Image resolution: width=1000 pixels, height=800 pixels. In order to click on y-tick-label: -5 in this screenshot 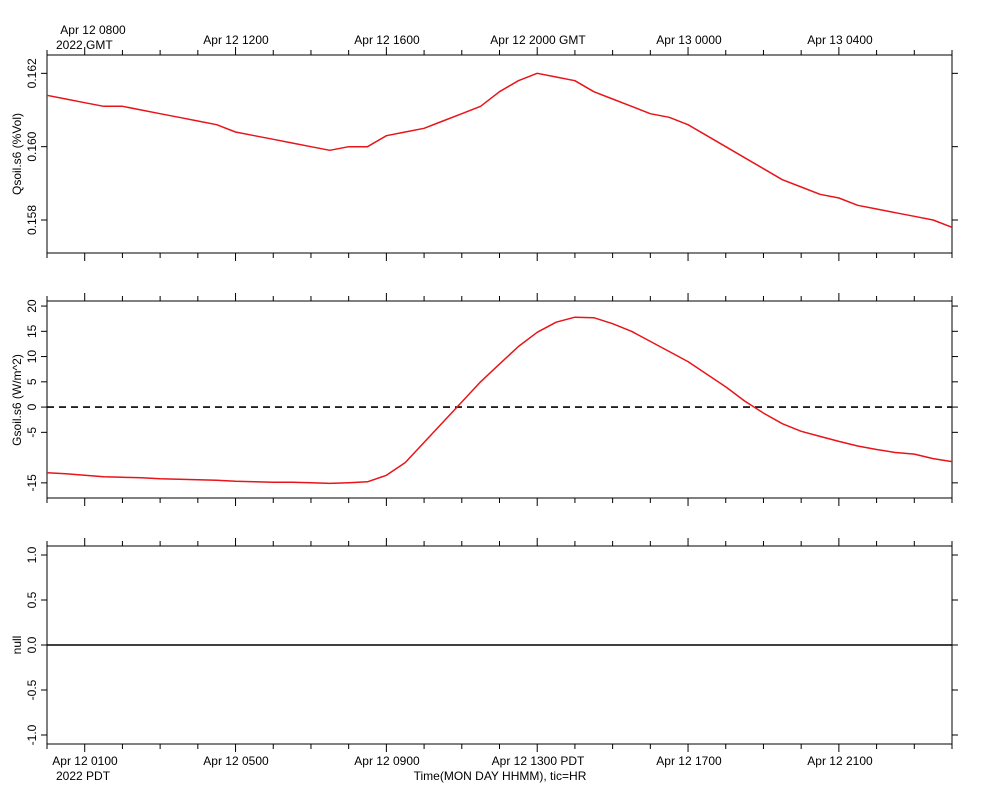, I will do `click(32, 432)`.